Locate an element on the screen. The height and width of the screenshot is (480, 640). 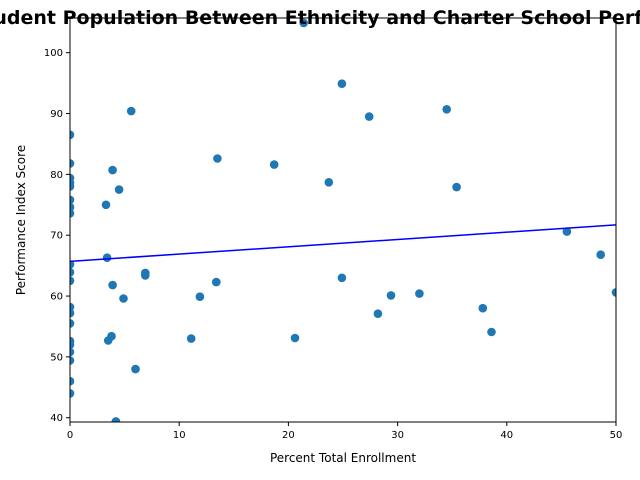
y-tick-label: 90 is located at coordinates (56, 114).